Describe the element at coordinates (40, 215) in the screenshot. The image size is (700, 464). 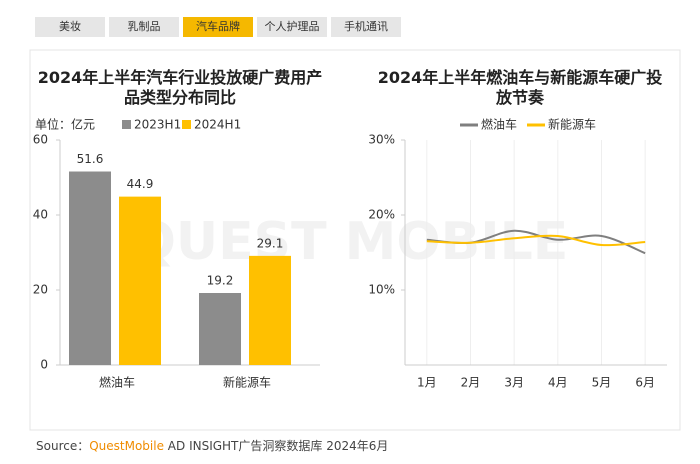
I see `y-tick-label: 40` at that location.